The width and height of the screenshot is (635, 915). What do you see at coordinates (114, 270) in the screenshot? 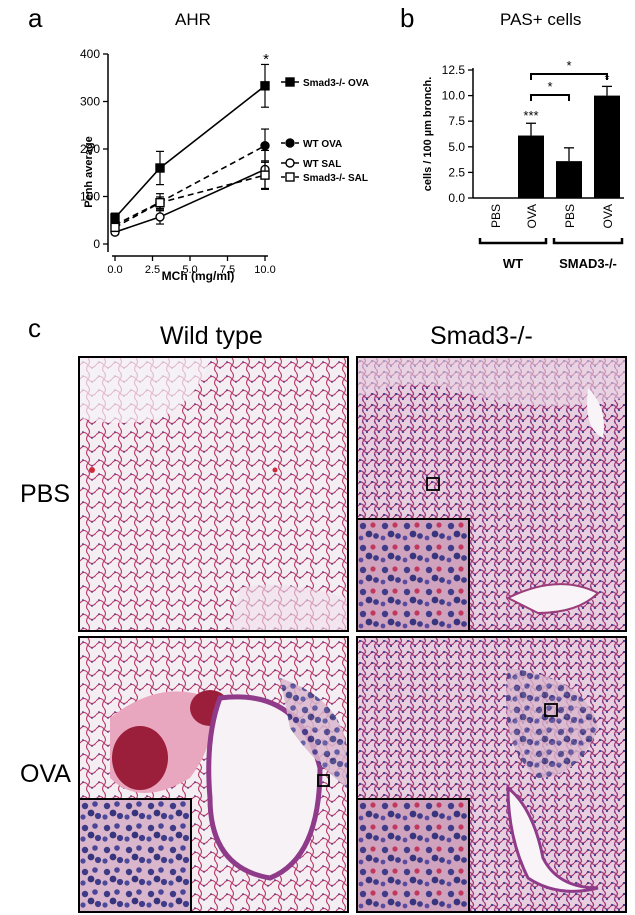
I see `ahr-x-tick-label: 0.0` at bounding box center [114, 270].